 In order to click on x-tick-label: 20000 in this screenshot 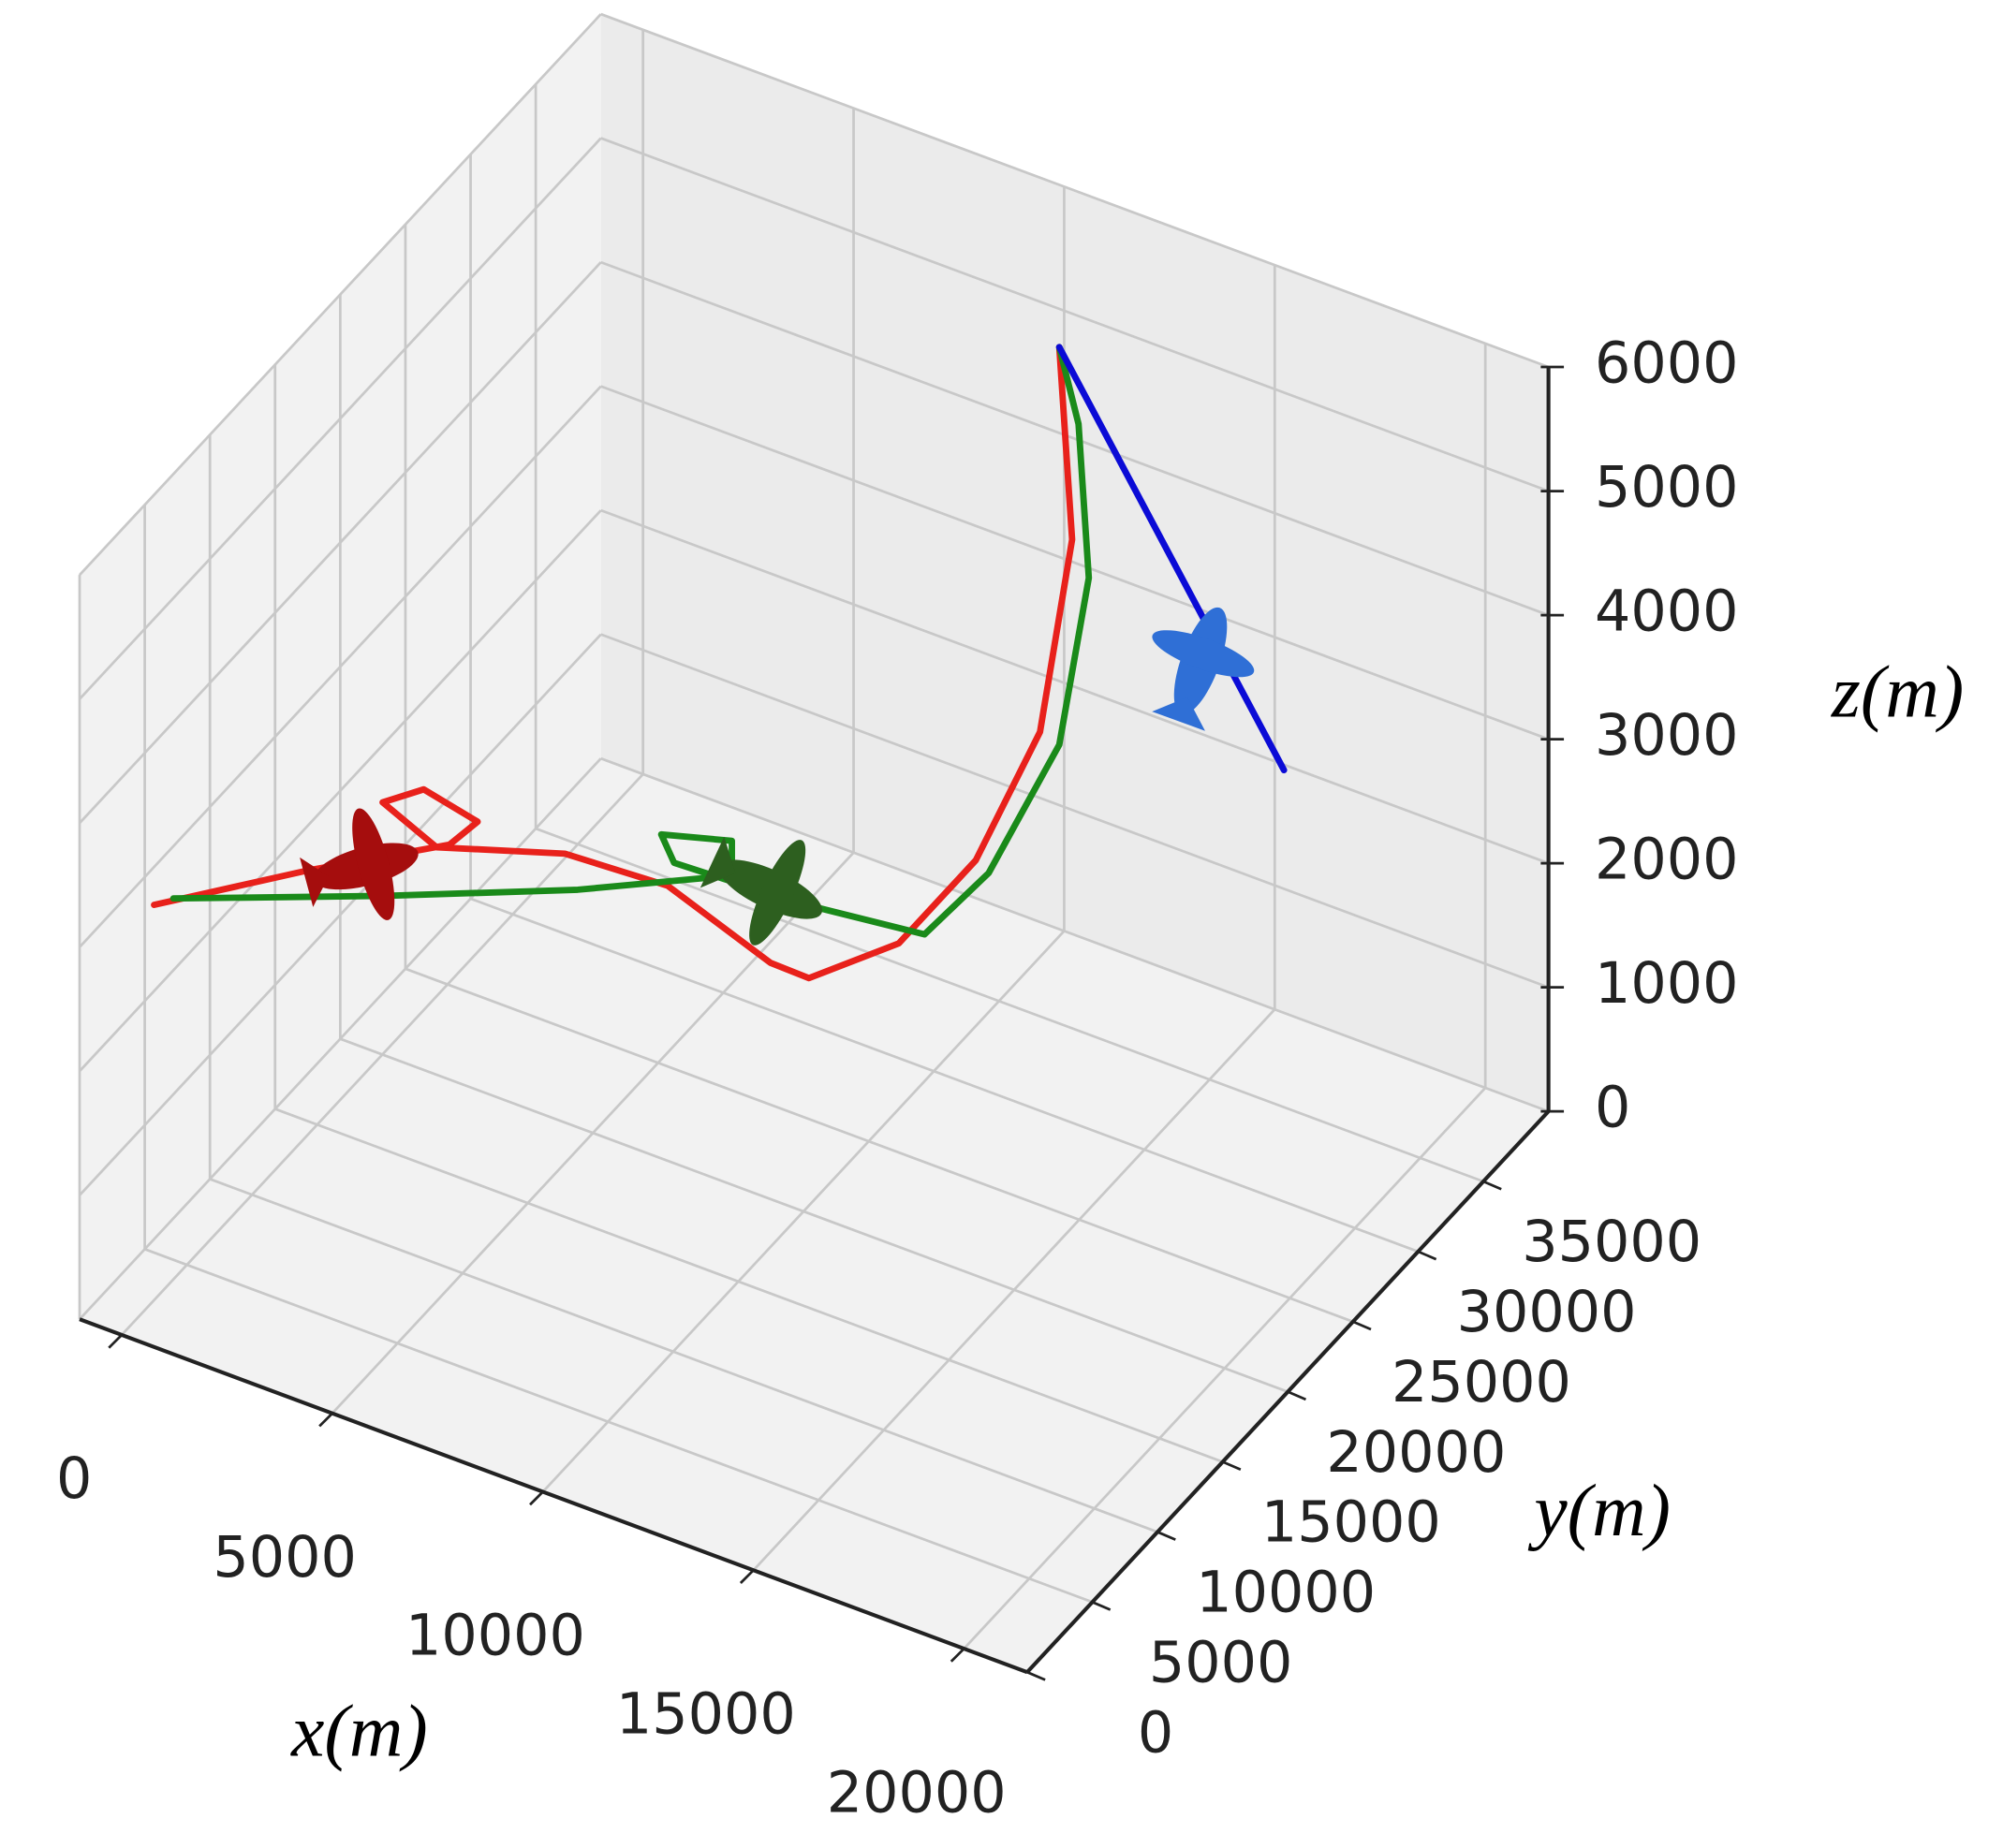, I will do `click(917, 1793)`.